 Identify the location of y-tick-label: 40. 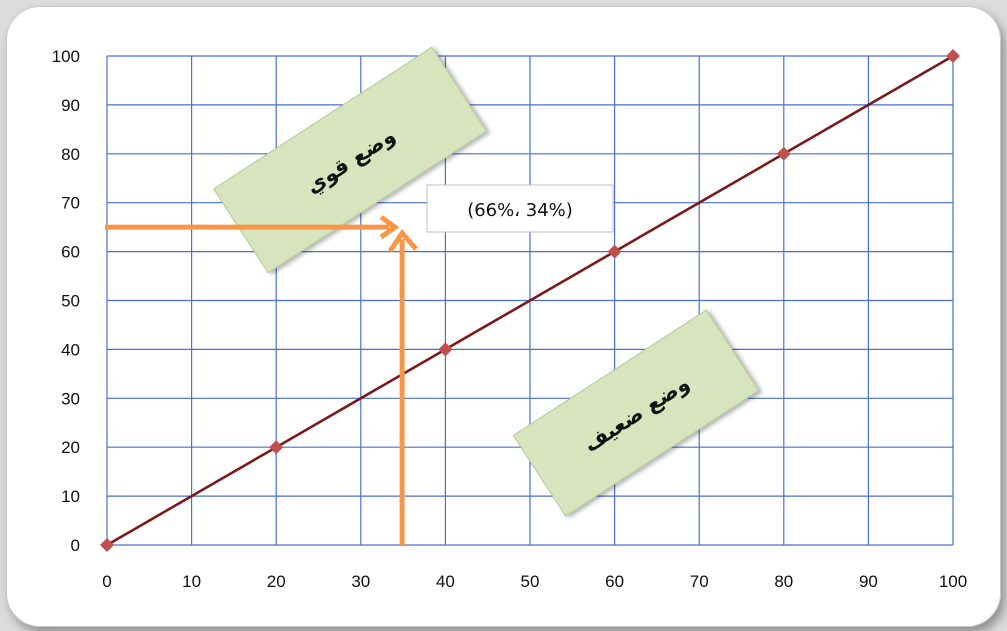
(70, 349).